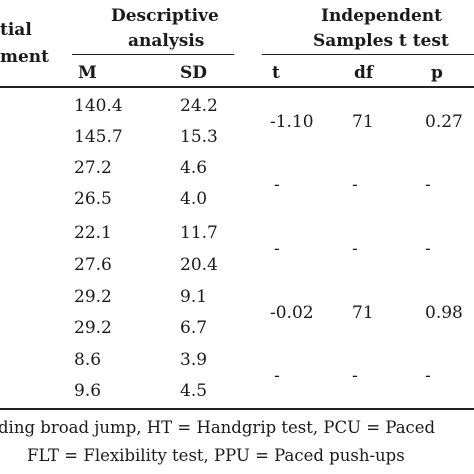 The width and height of the screenshot is (474, 474). I want to click on header-descriptive-line2: analysis, so click(166, 41).